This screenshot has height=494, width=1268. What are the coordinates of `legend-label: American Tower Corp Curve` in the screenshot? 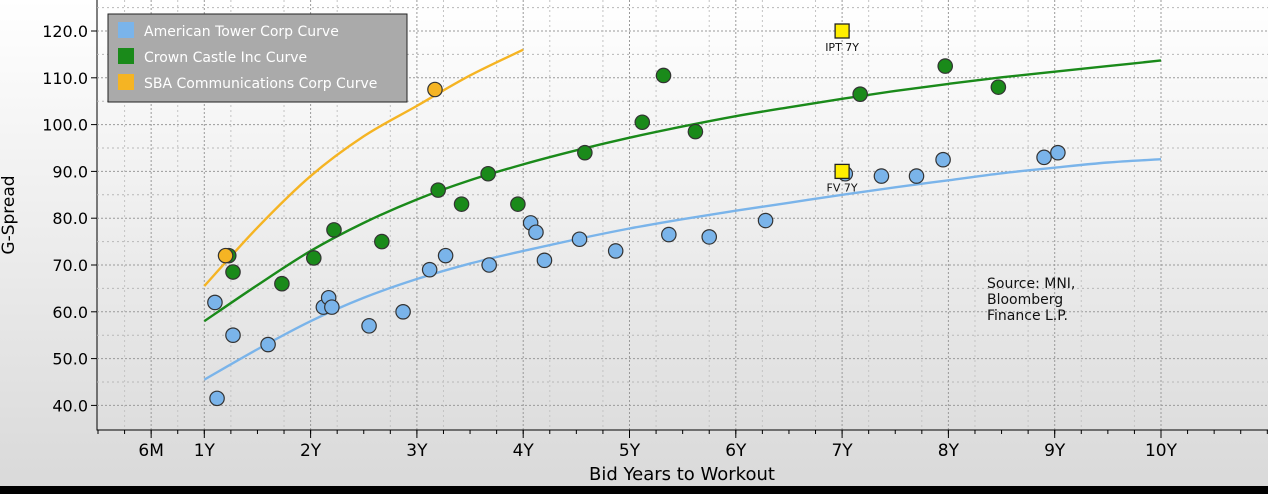 It's located at (241, 32).